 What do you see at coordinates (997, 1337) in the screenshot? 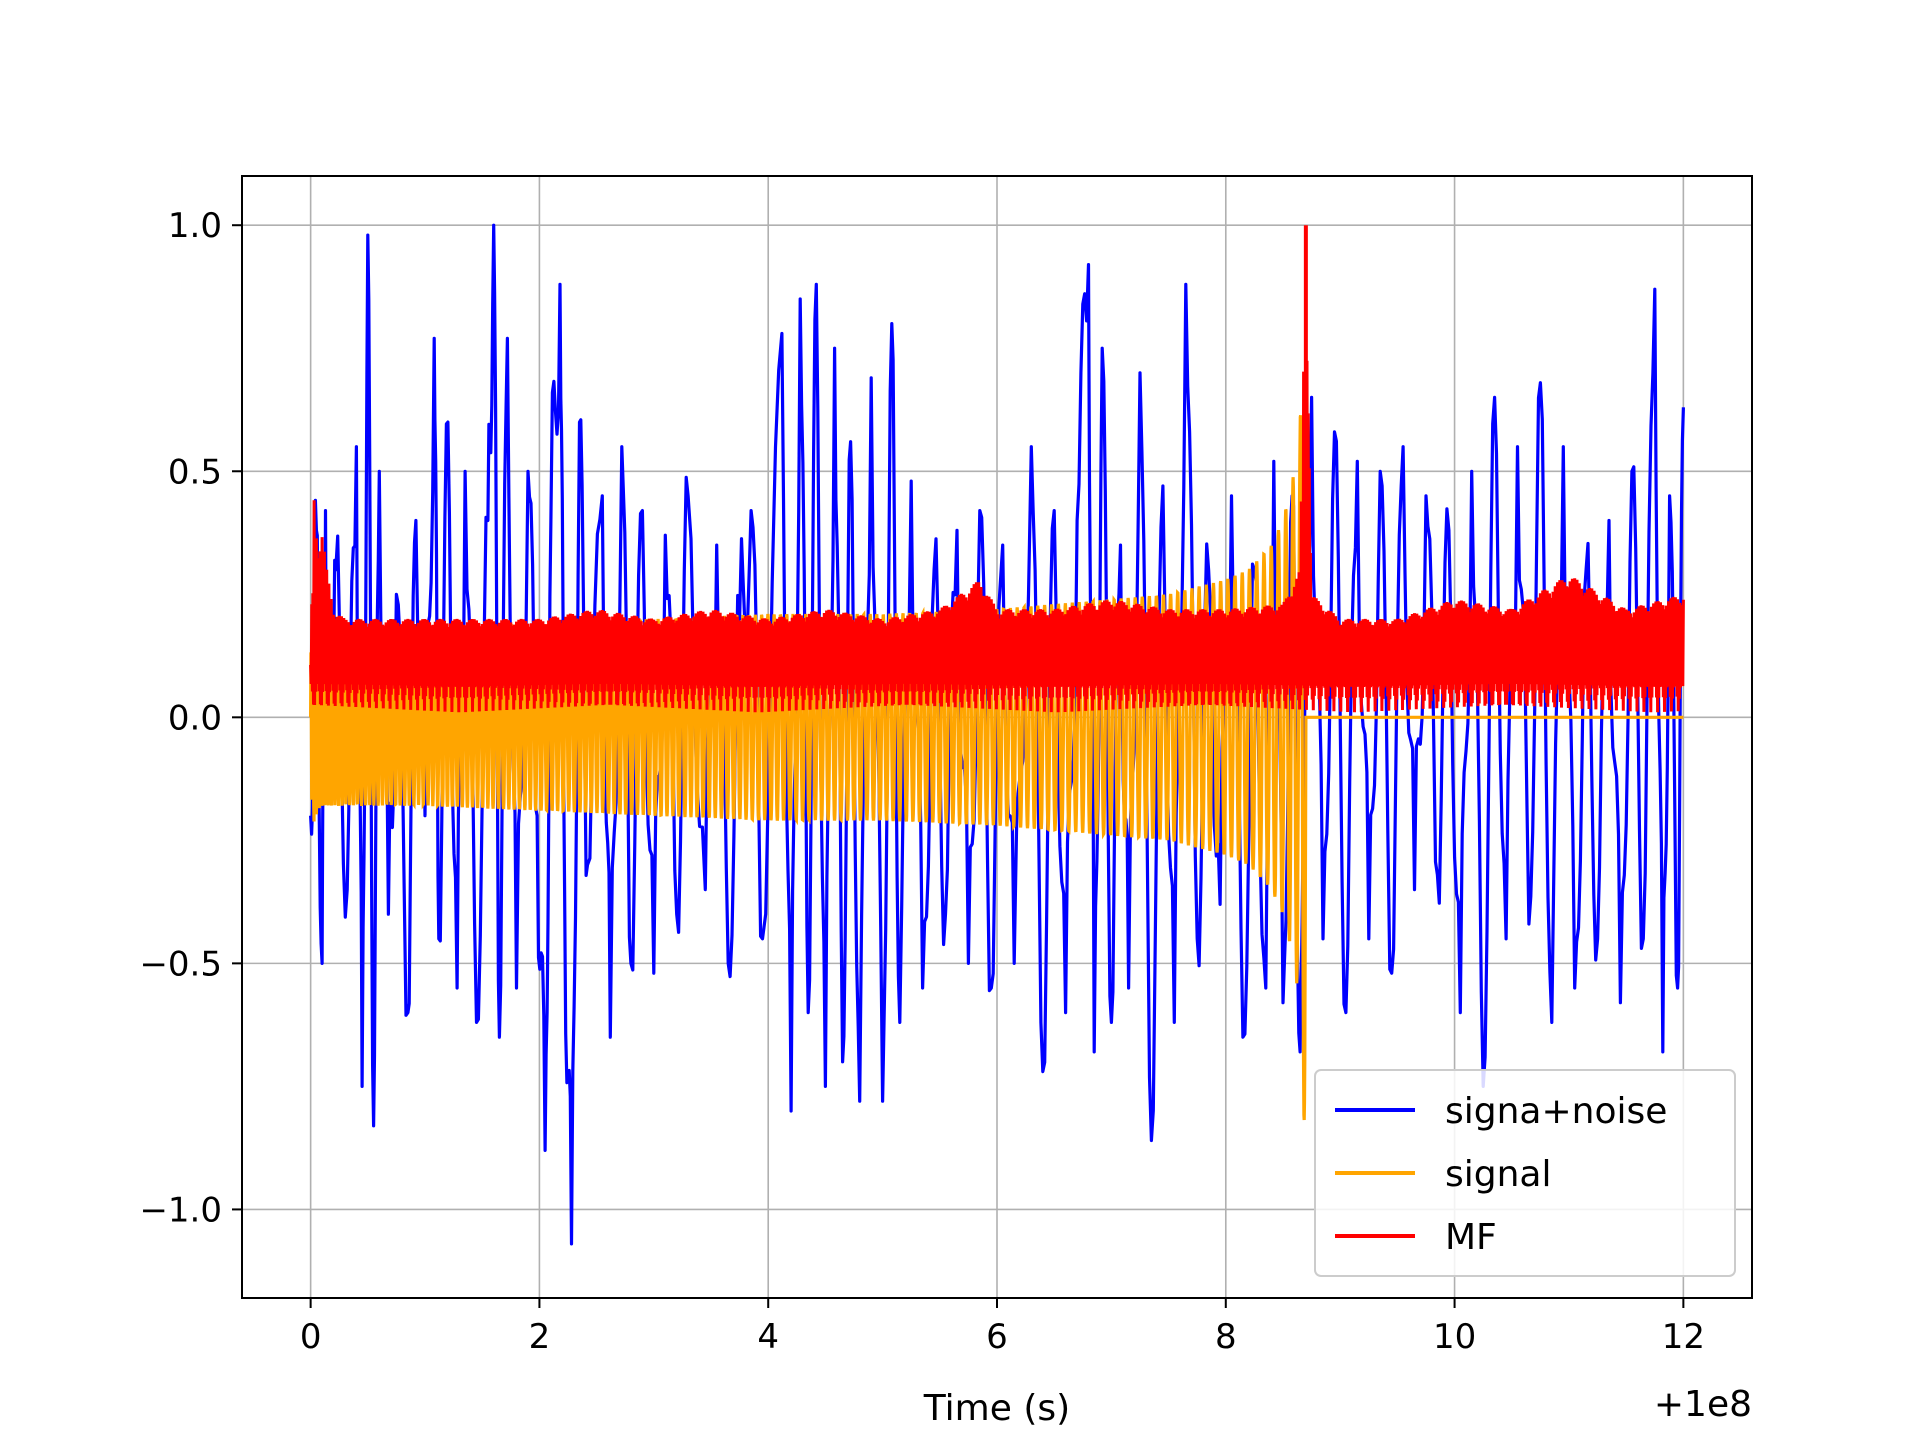
I see `x-tick-label: 6` at bounding box center [997, 1337].